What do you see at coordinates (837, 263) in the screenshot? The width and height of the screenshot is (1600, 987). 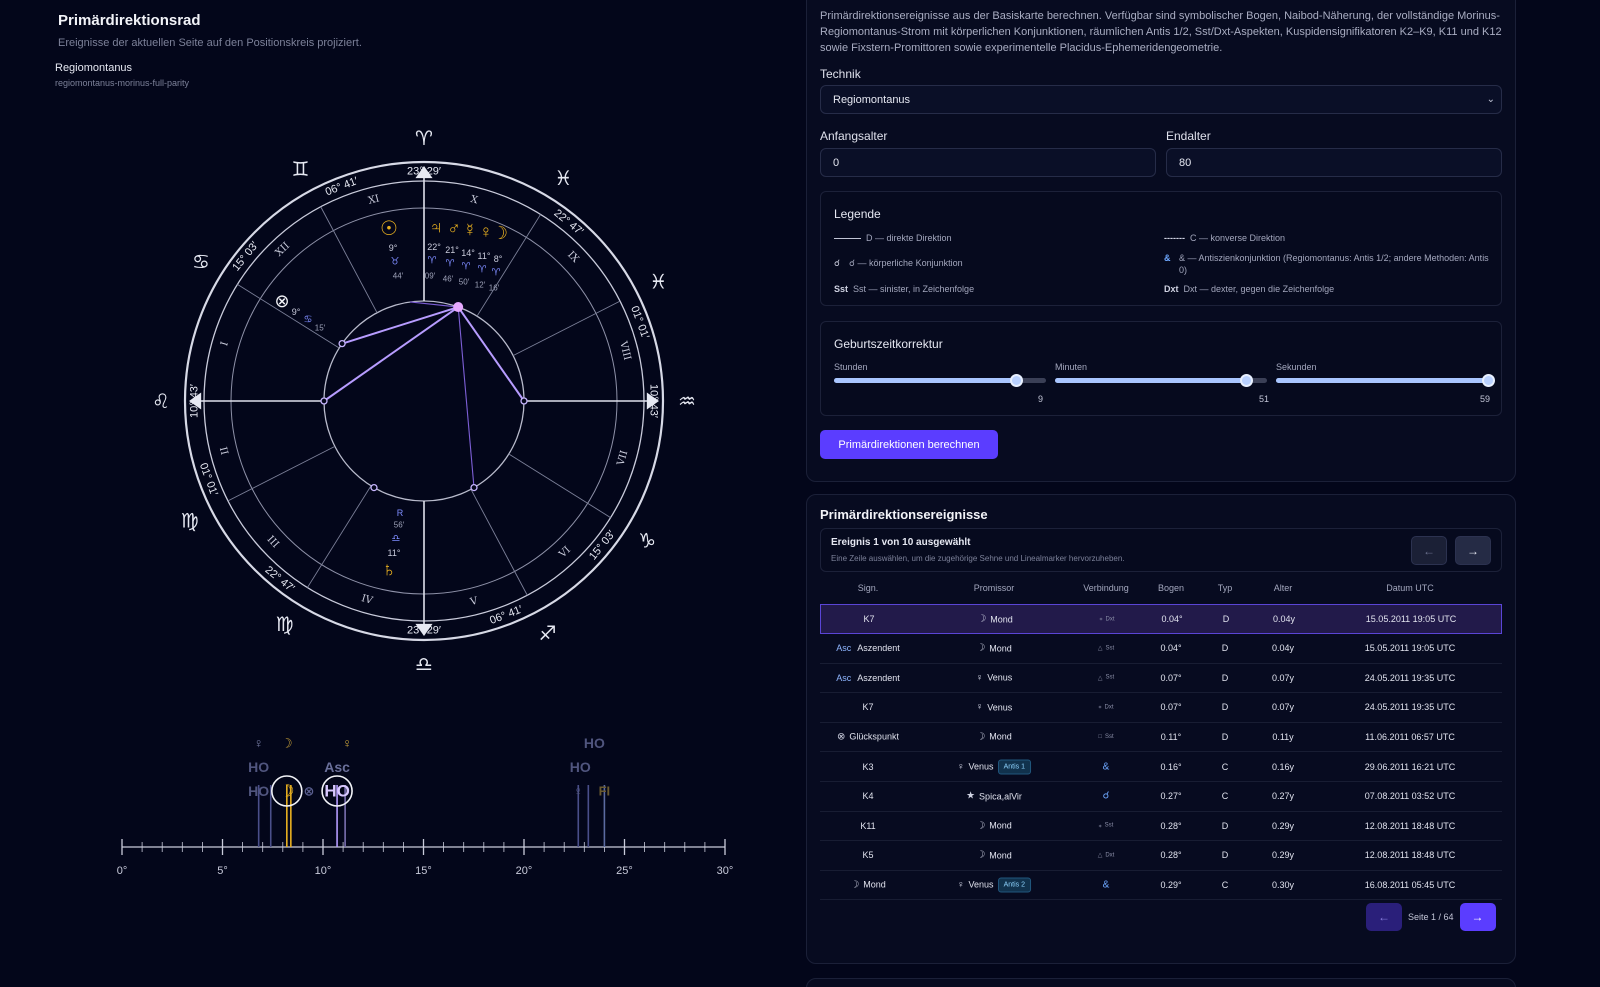 I see `conjunction-icon: ☌` at bounding box center [837, 263].